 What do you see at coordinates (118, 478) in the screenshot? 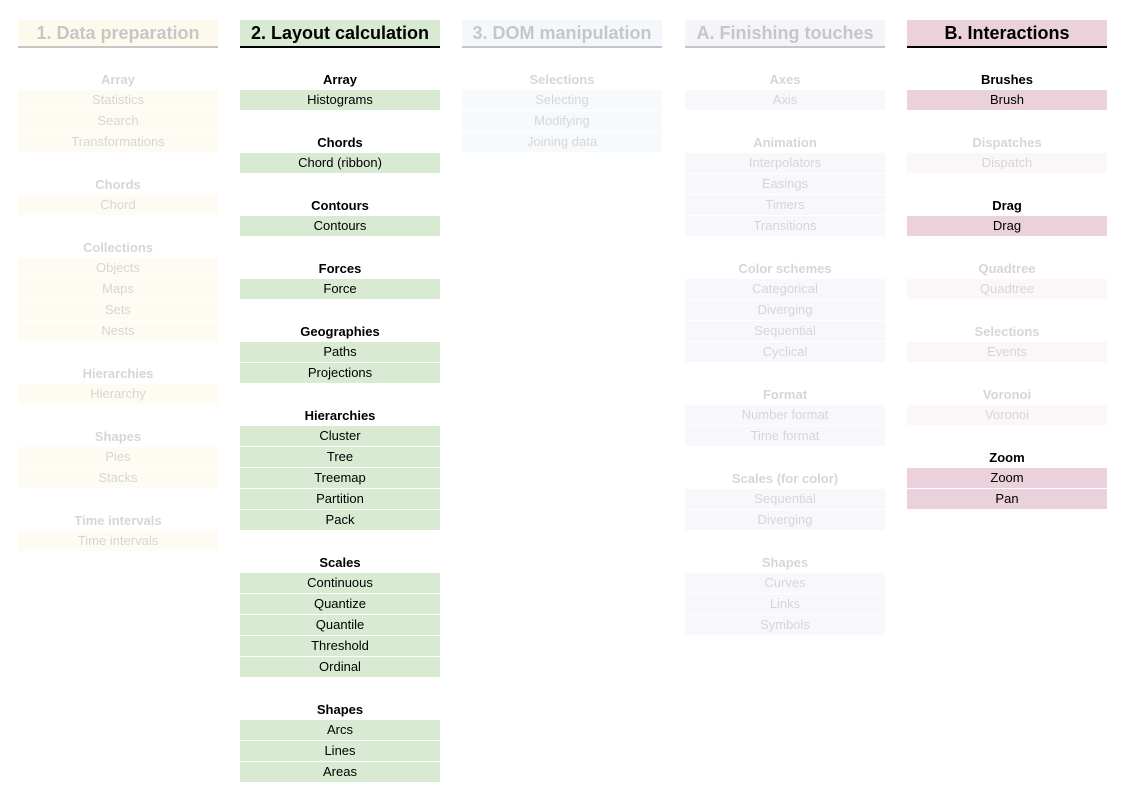
I see `item-stacks: Stacks` at bounding box center [118, 478].